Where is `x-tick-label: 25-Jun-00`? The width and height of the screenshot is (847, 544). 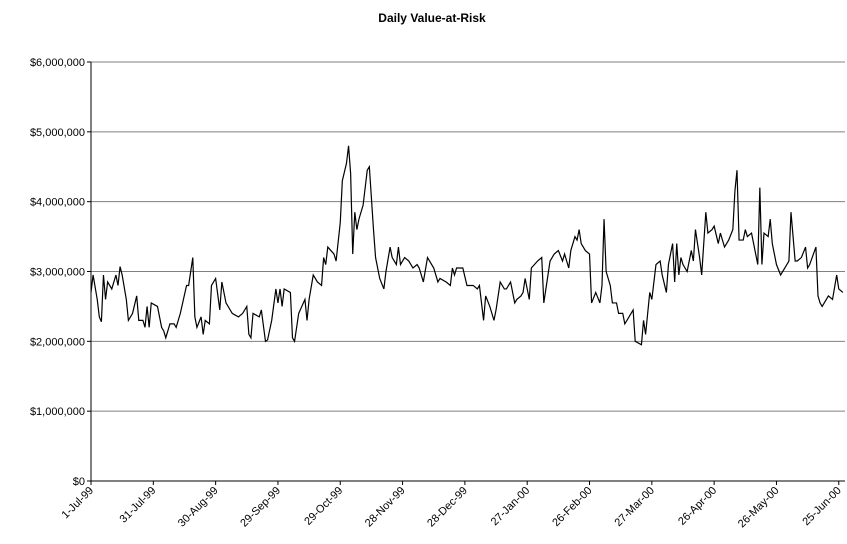 x-tick-label: 25-Jun-00 is located at coordinates (822, 507).